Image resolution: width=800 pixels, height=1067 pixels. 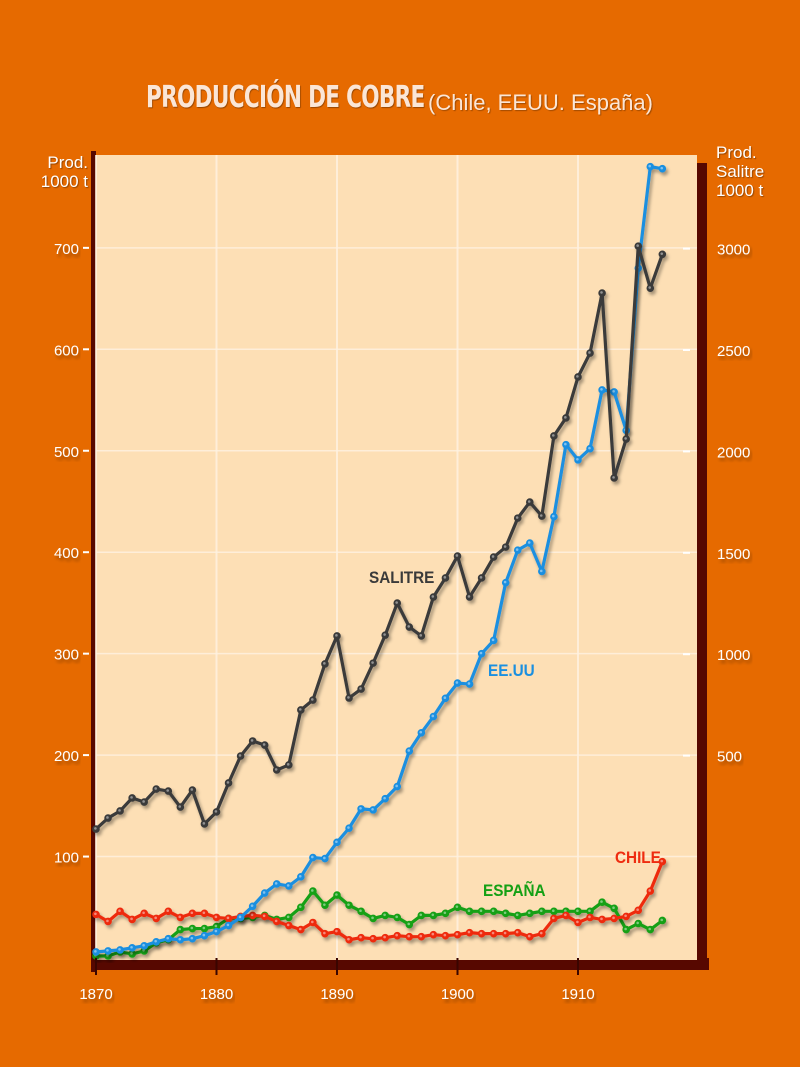 What do you see at coordinates (64, 172) in the screenshot?
I see `left-axis-label: Prod. 1000 t` at bounding box center [64, 172].